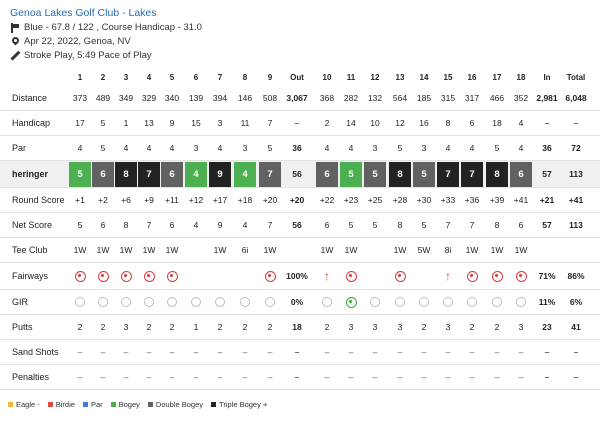 The image size is (600, 421). I want to click on score-cell: +36, so click(472, 200).